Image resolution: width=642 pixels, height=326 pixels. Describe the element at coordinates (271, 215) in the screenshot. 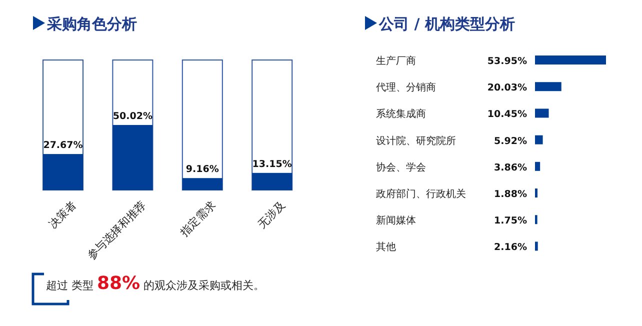

I see `x-tick-label: 无涉及` at that location.